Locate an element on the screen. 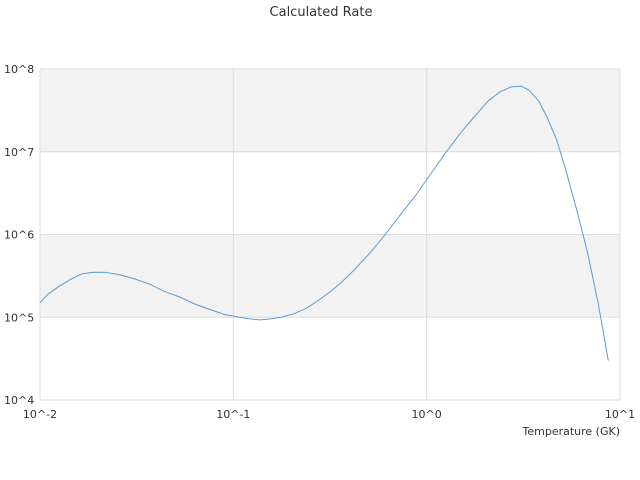  y-tick-labels: 10^4 10^5 10^6 10^7 10^8 is located at coordinates (19, 235).